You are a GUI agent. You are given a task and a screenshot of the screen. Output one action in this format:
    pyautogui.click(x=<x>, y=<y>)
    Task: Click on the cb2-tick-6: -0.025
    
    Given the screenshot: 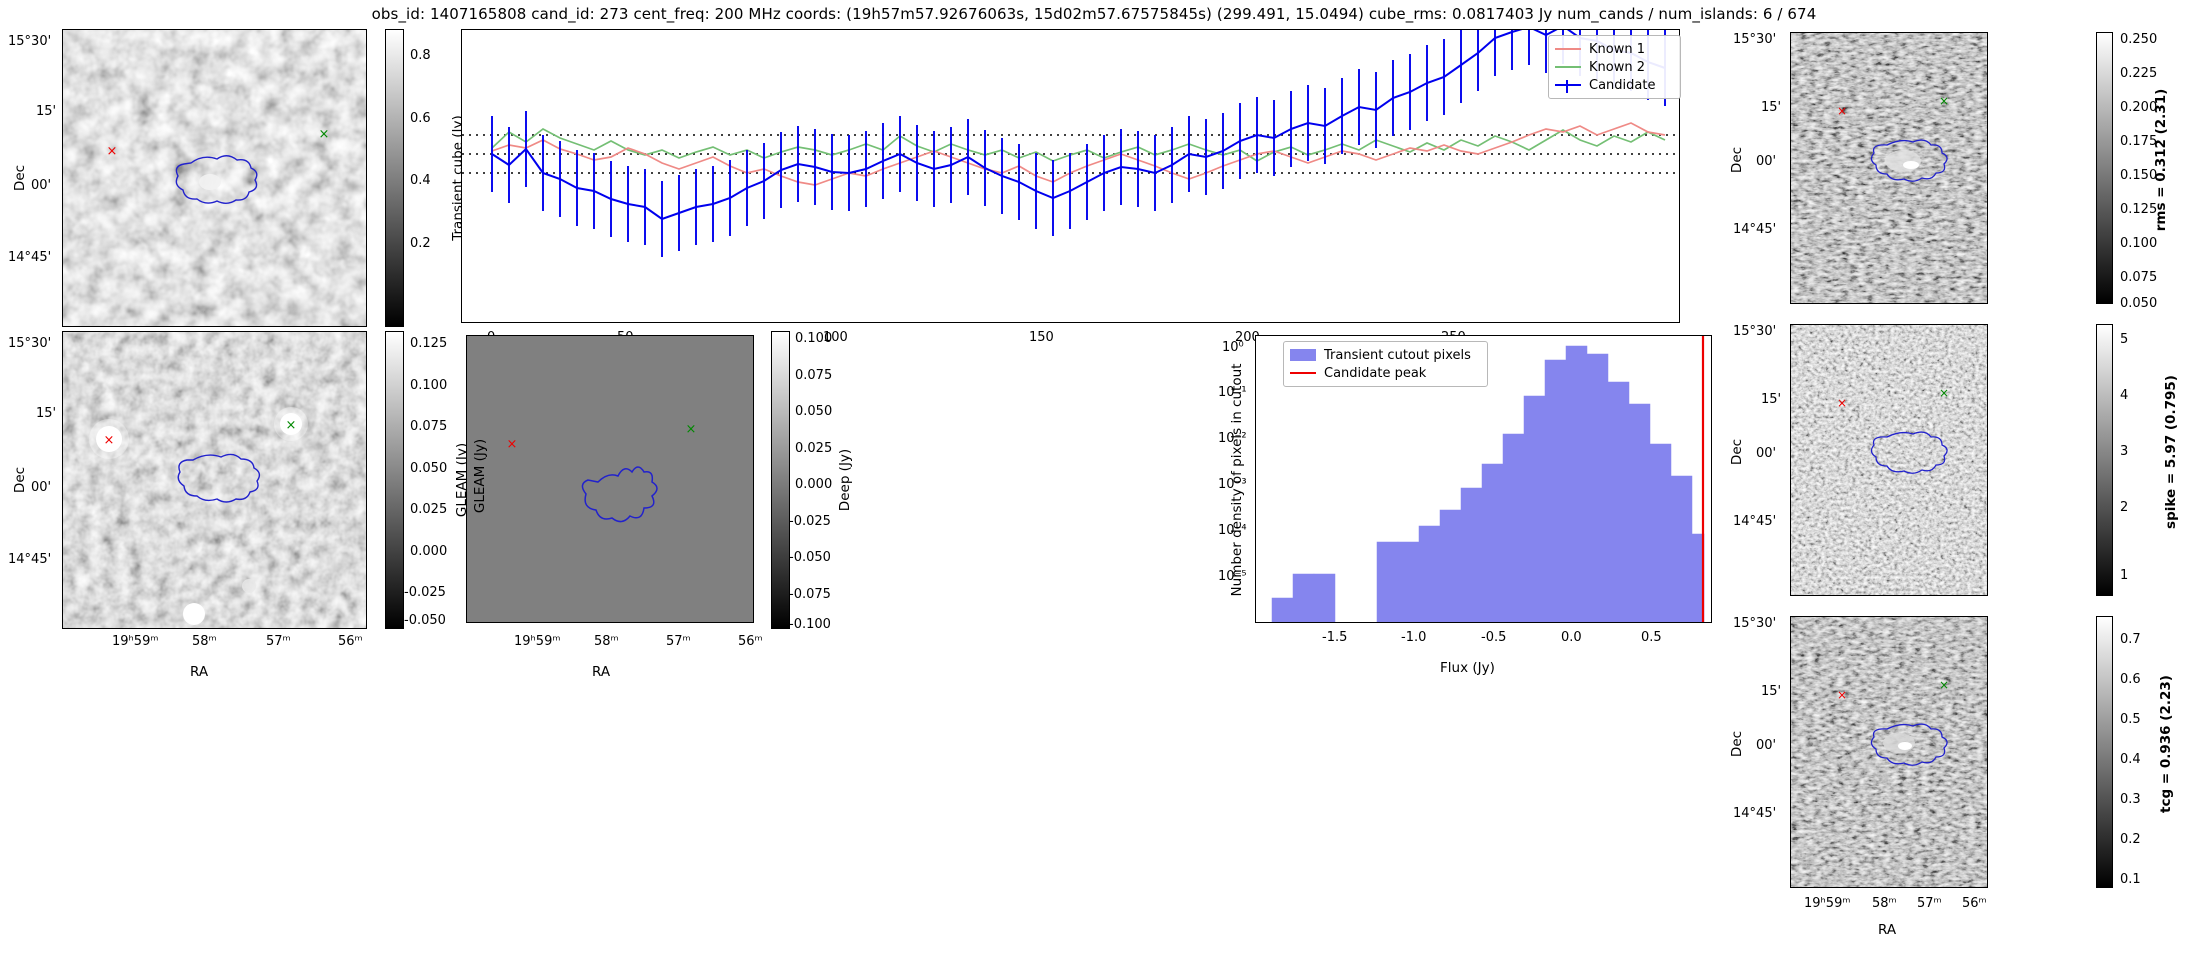 What is the action you would take?
    pyautogui.click(x=425, y=592)
    